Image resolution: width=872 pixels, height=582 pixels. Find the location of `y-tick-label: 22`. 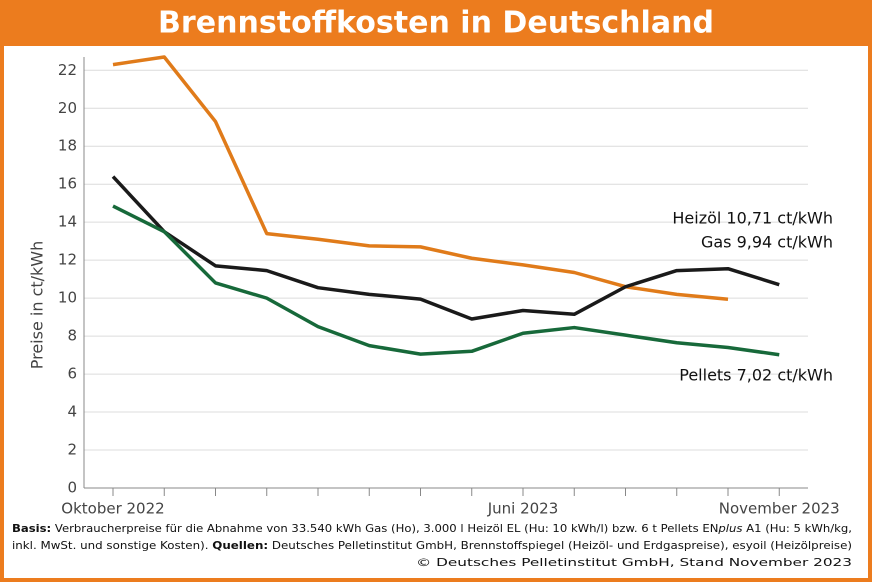

y-tick-label: 22 is located at coordinates (67, 70).